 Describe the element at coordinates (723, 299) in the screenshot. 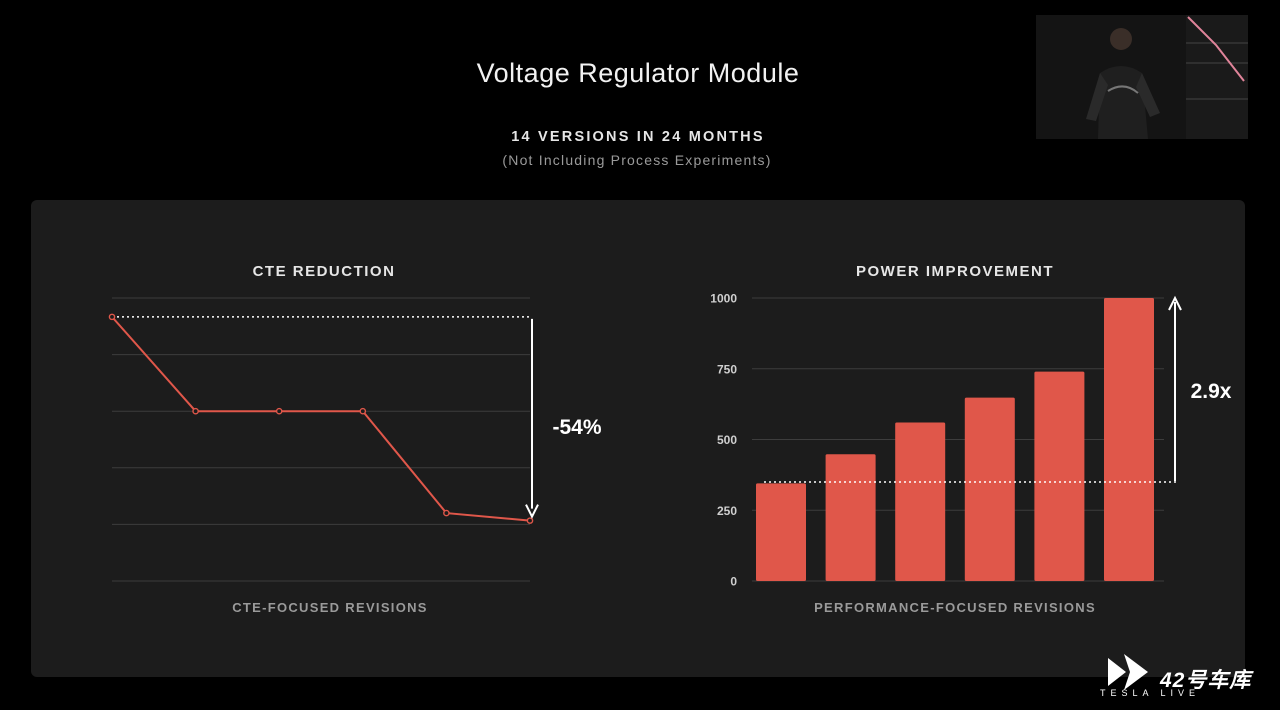

I see `power-y-tick-label: 1000` at that location.